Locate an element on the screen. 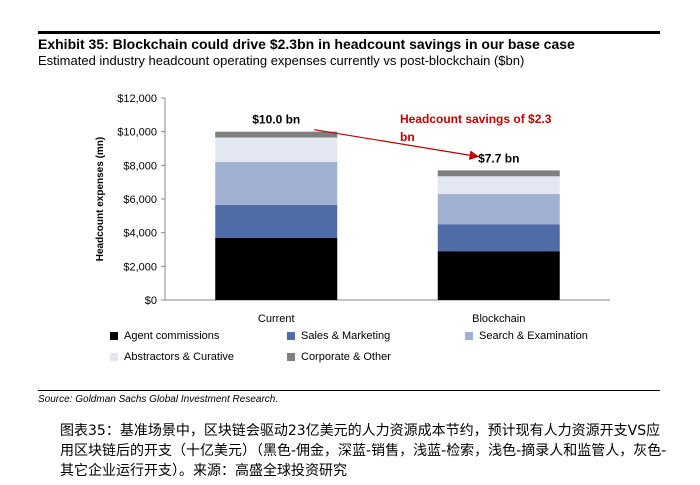 Image resolution: width=700 pixels, height=485 pixels. total-label: $7.7 bn is located at coordinates (498, 158).